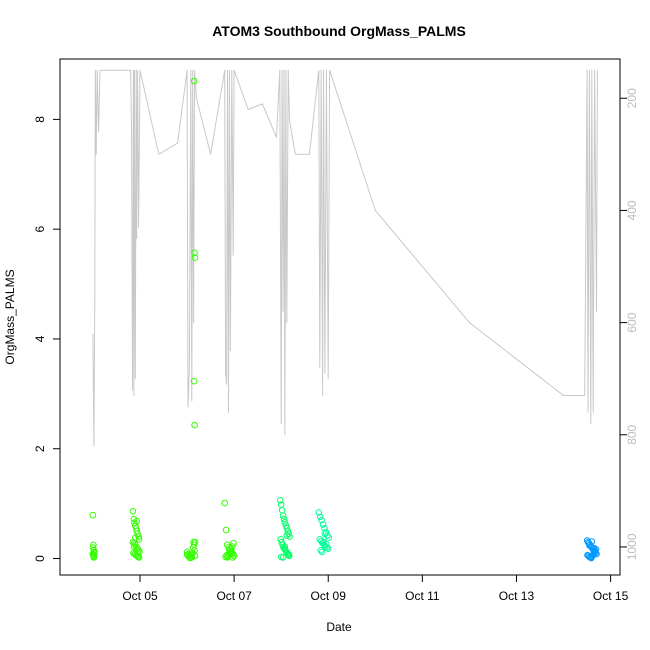 Image resolution: width=650 pixels, height=650 pixels. I want to click on y-axis-label: OrgMass_PALMS, so click(10, 316).